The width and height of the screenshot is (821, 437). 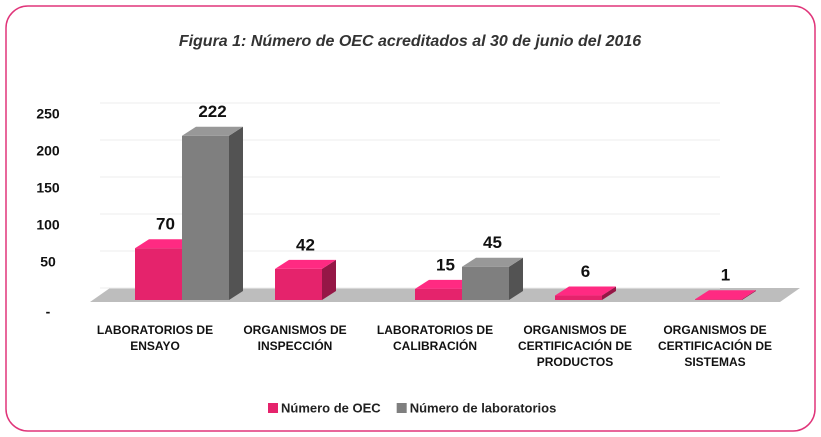 I want to click on y-tick-label: 200, so click(x=48, y=151).